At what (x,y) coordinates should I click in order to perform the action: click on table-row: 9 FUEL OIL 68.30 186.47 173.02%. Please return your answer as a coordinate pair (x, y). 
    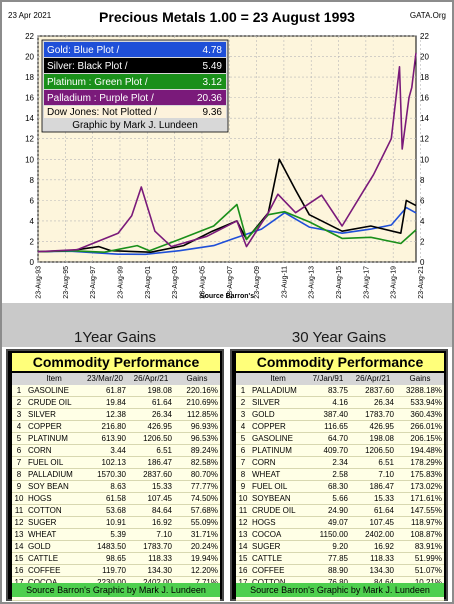
    Looking at the image, I should click on (340, 486).